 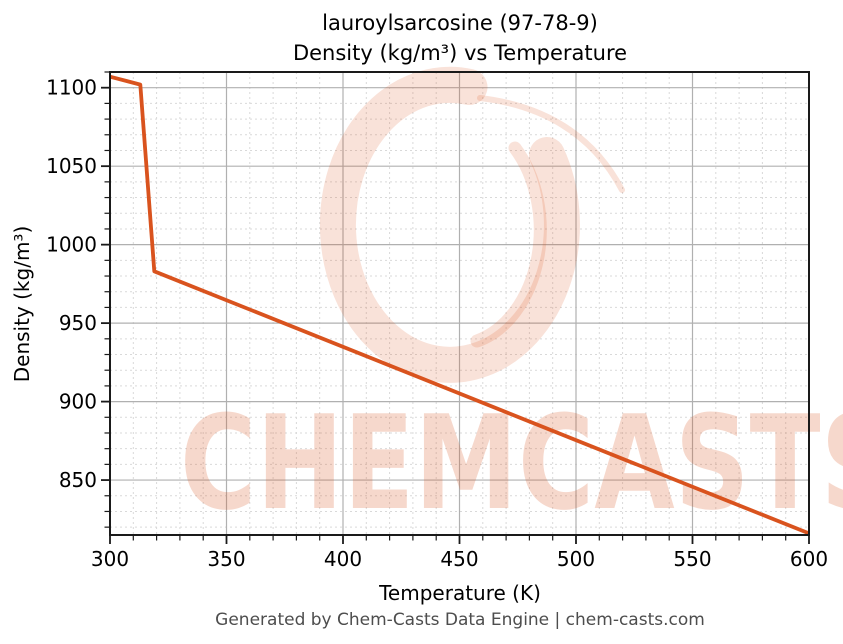 What do you see at coordinates (110, 559) in the screenshot?
I see `x-tick-label: 300` at bounding box center [110, 559].